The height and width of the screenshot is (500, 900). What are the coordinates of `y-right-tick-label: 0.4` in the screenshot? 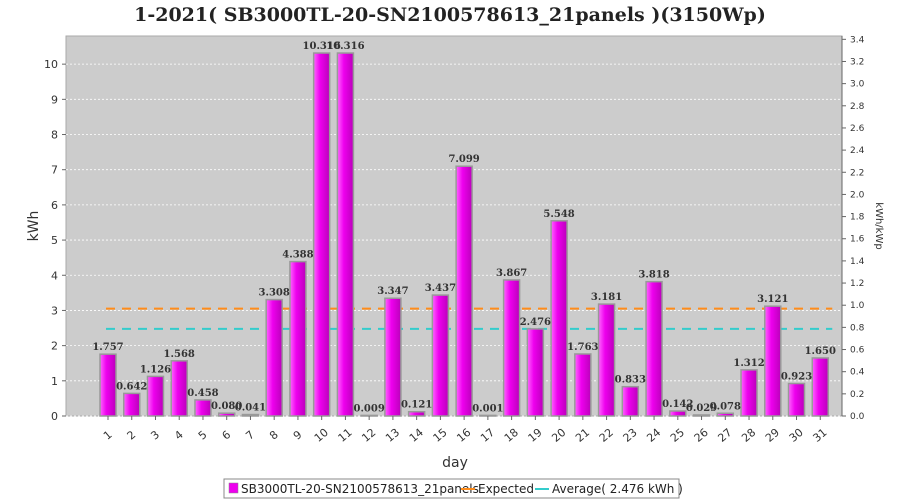 It's located at (857, 373).